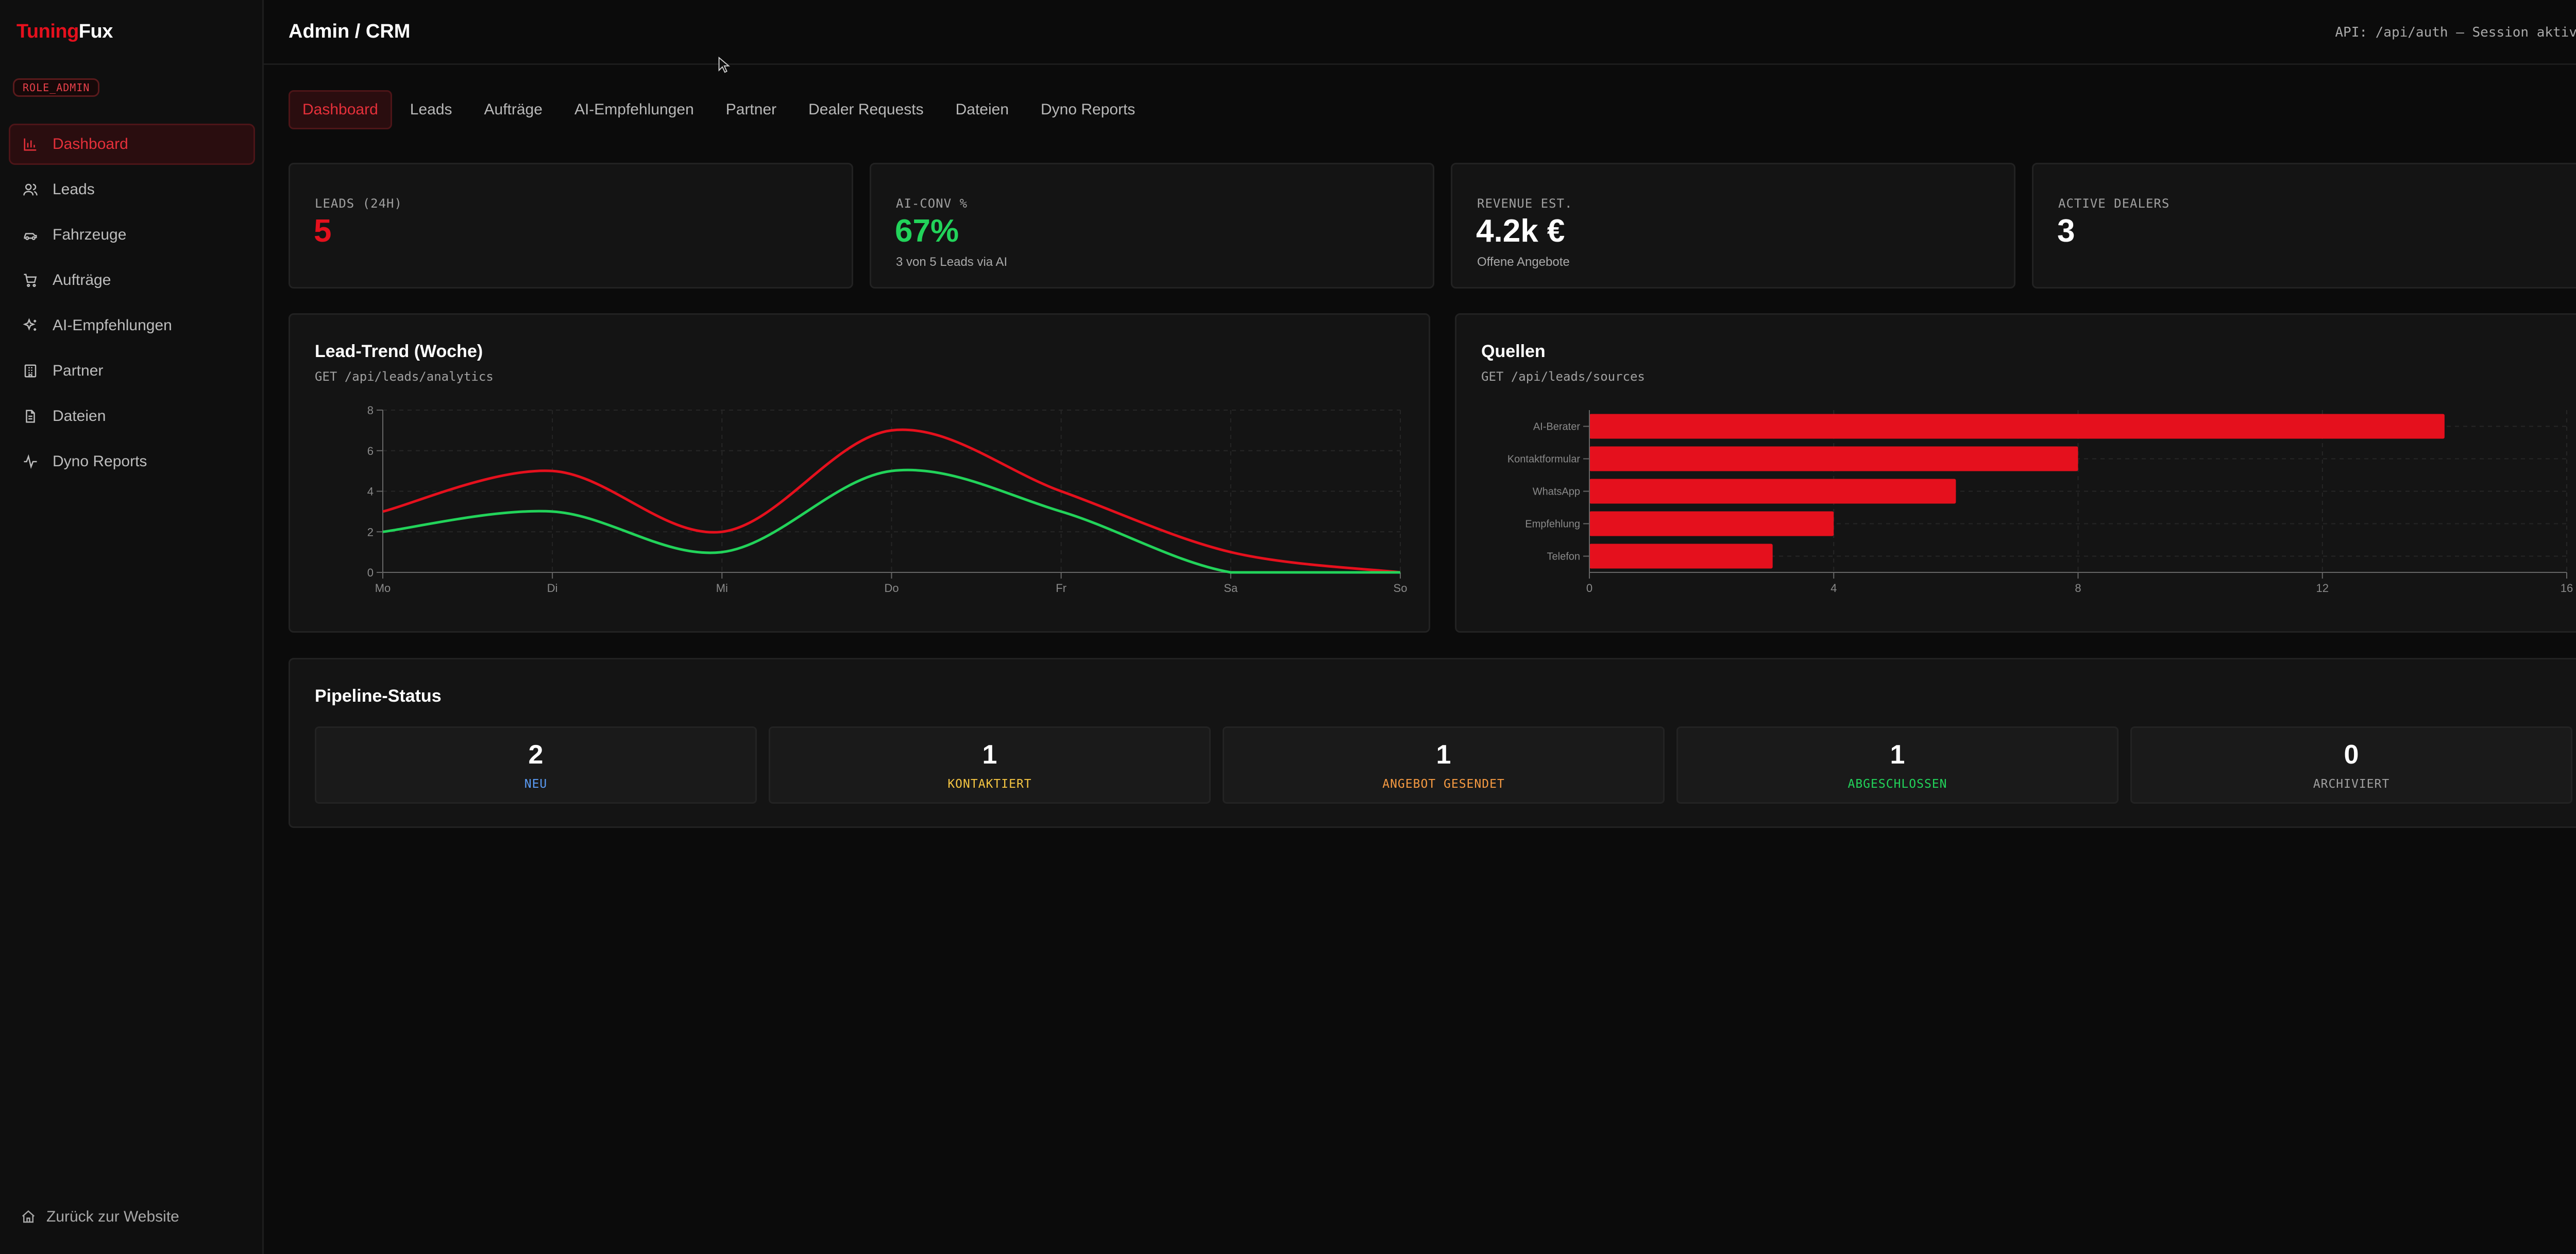 This screenshot has width=2576, height=1254. What do you see at coordinates (132, 417) in the screenshot?
I see `sidebar-item-dateien: Dateien` at bounding box center [132, 417].